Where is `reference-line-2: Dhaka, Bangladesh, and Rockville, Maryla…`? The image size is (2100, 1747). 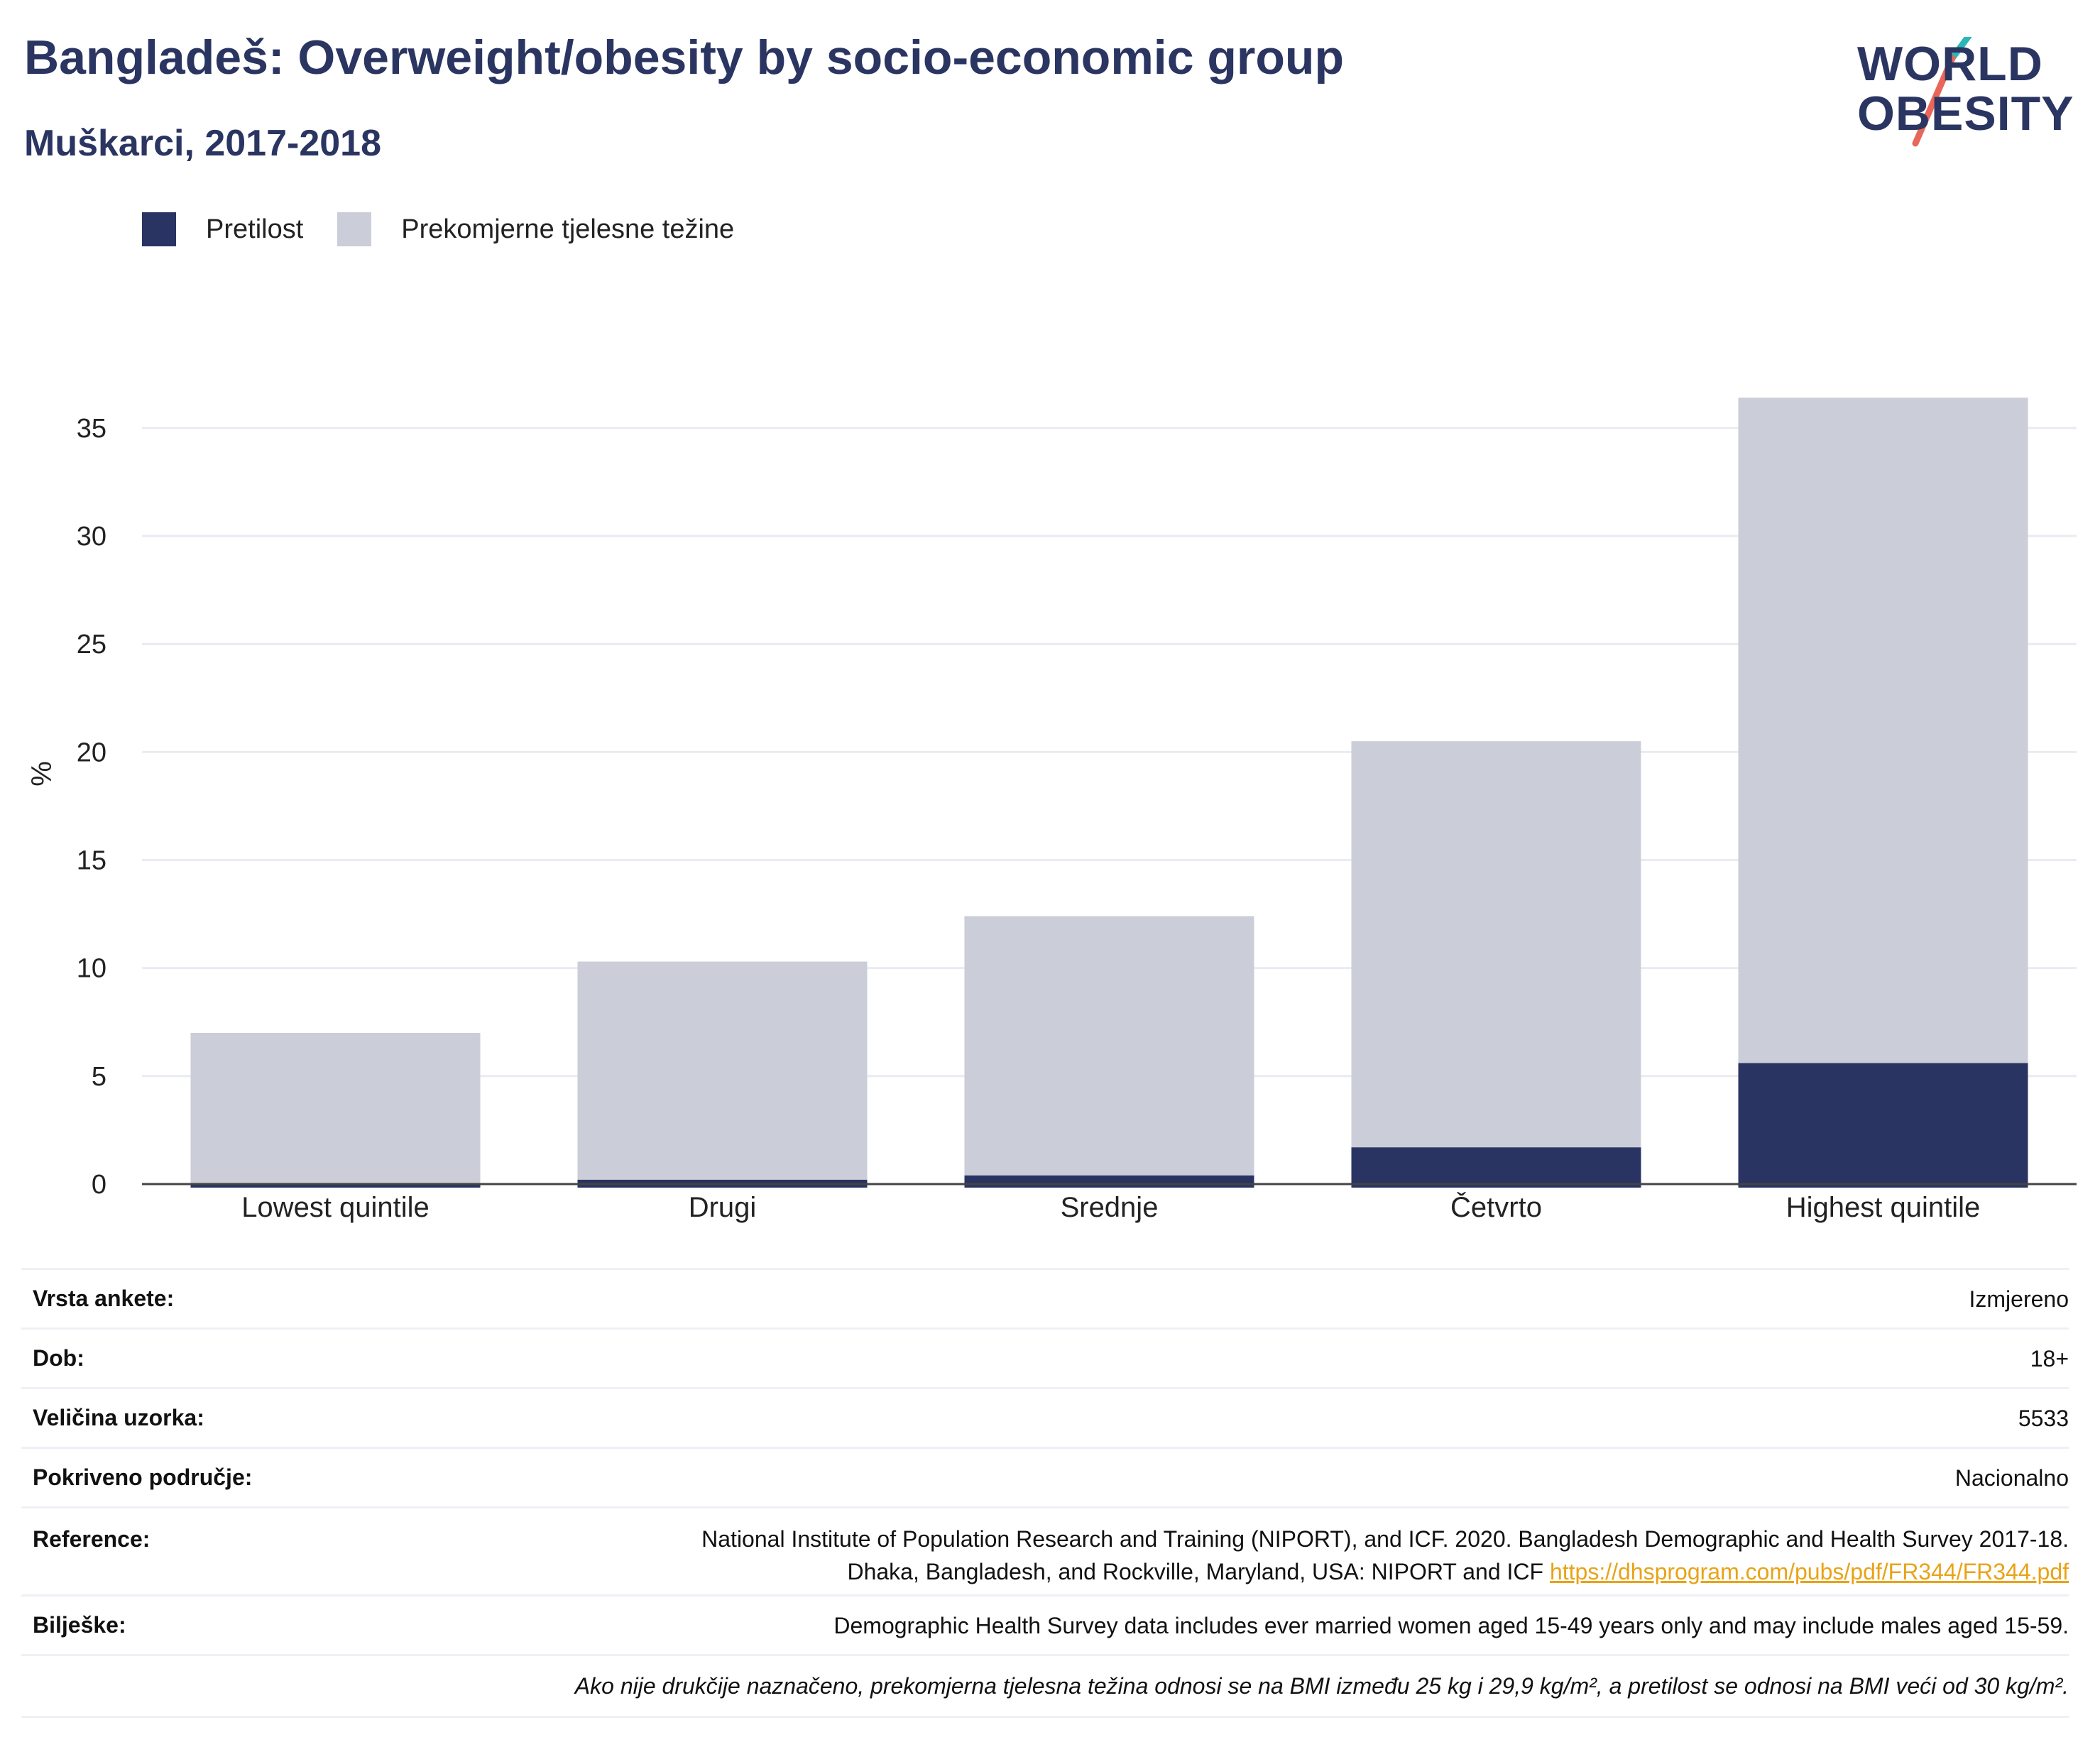
reference-line-2: Dhaka, Bangladesh, and Rockville, Maryla… is located at coordinates (1195, 1571).